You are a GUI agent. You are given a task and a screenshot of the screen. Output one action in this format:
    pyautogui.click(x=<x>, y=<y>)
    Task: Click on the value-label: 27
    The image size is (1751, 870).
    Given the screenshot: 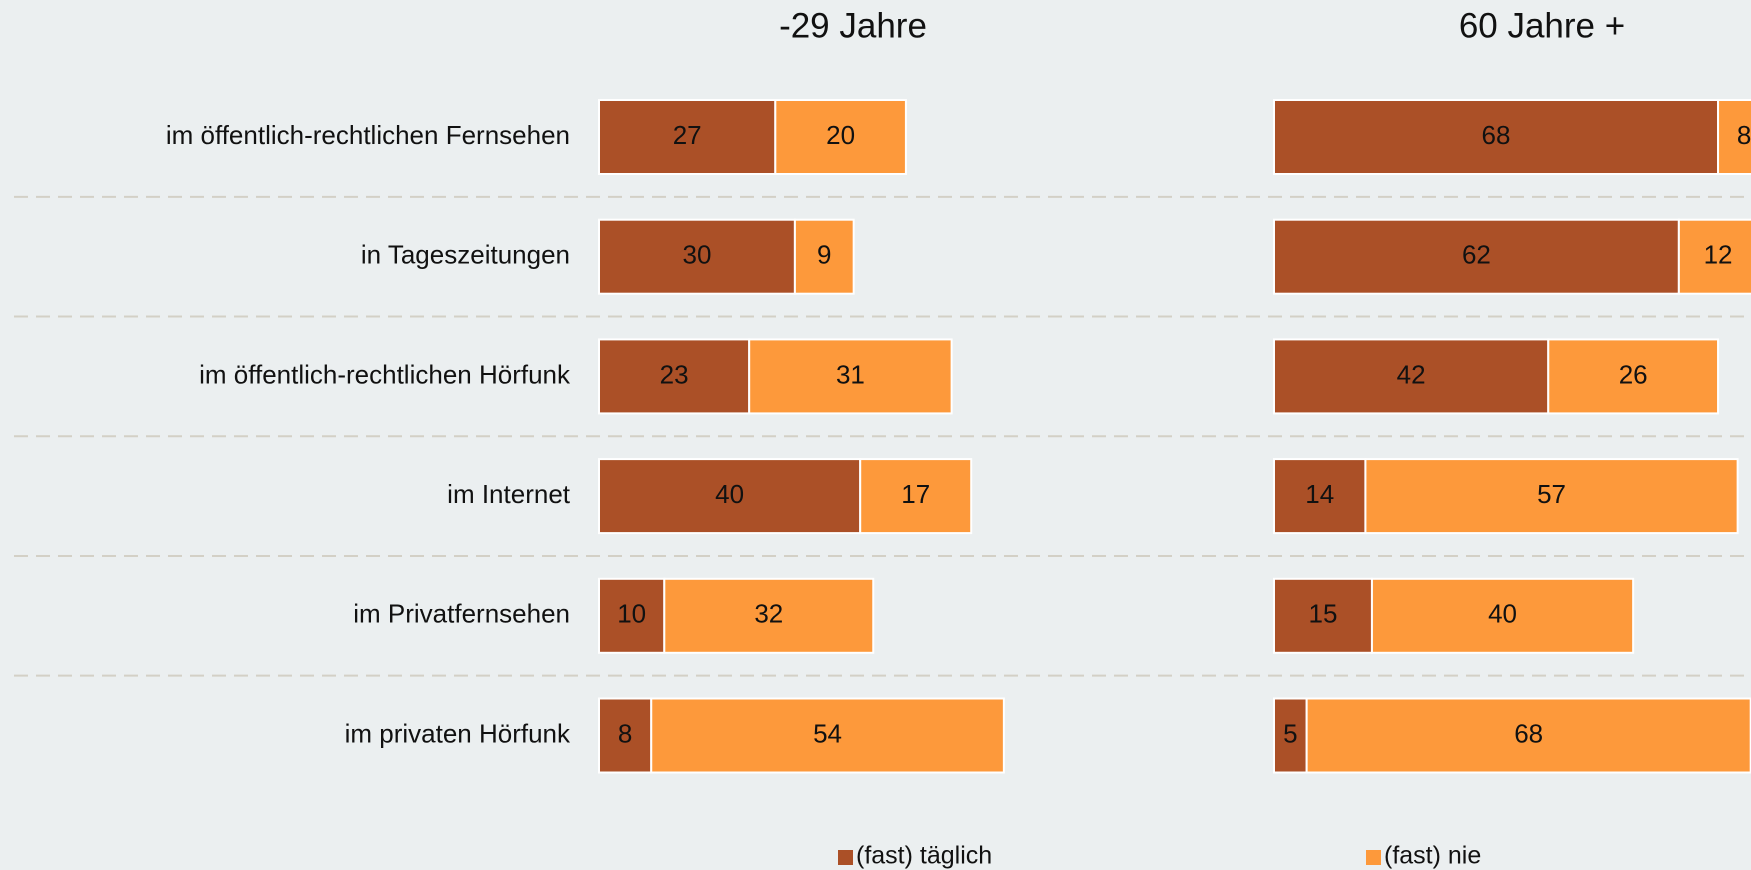 What is the action you would take?
    pyautogui.click(x=687, y=135)
    